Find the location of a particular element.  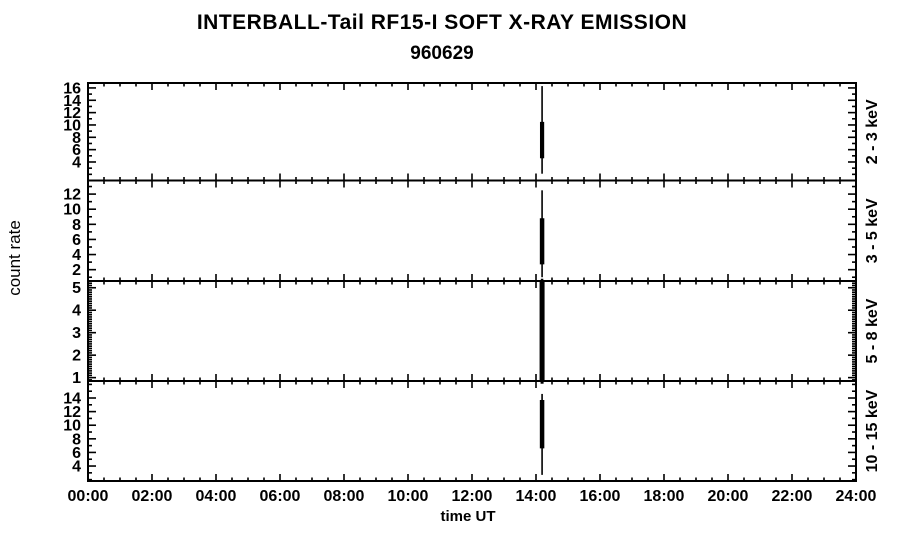

x-tick-label: 16:00 is located at coordinates (600, 496).